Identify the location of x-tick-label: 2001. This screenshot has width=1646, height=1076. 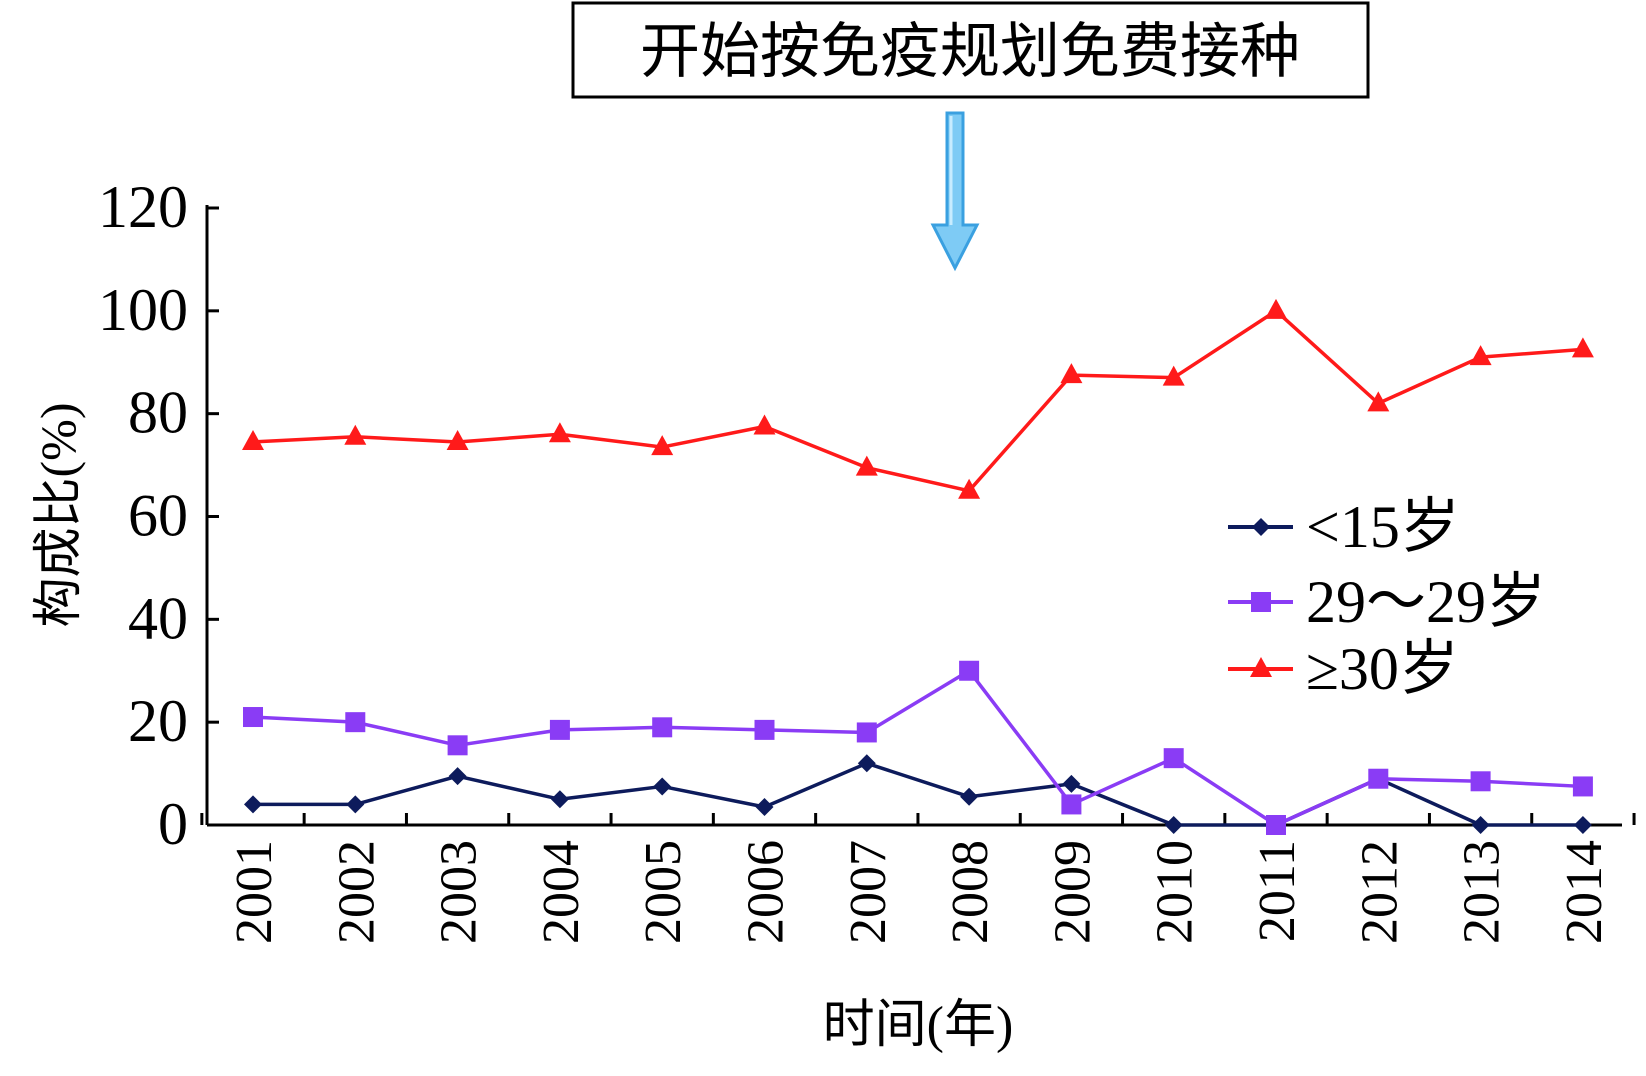
(254, 892).